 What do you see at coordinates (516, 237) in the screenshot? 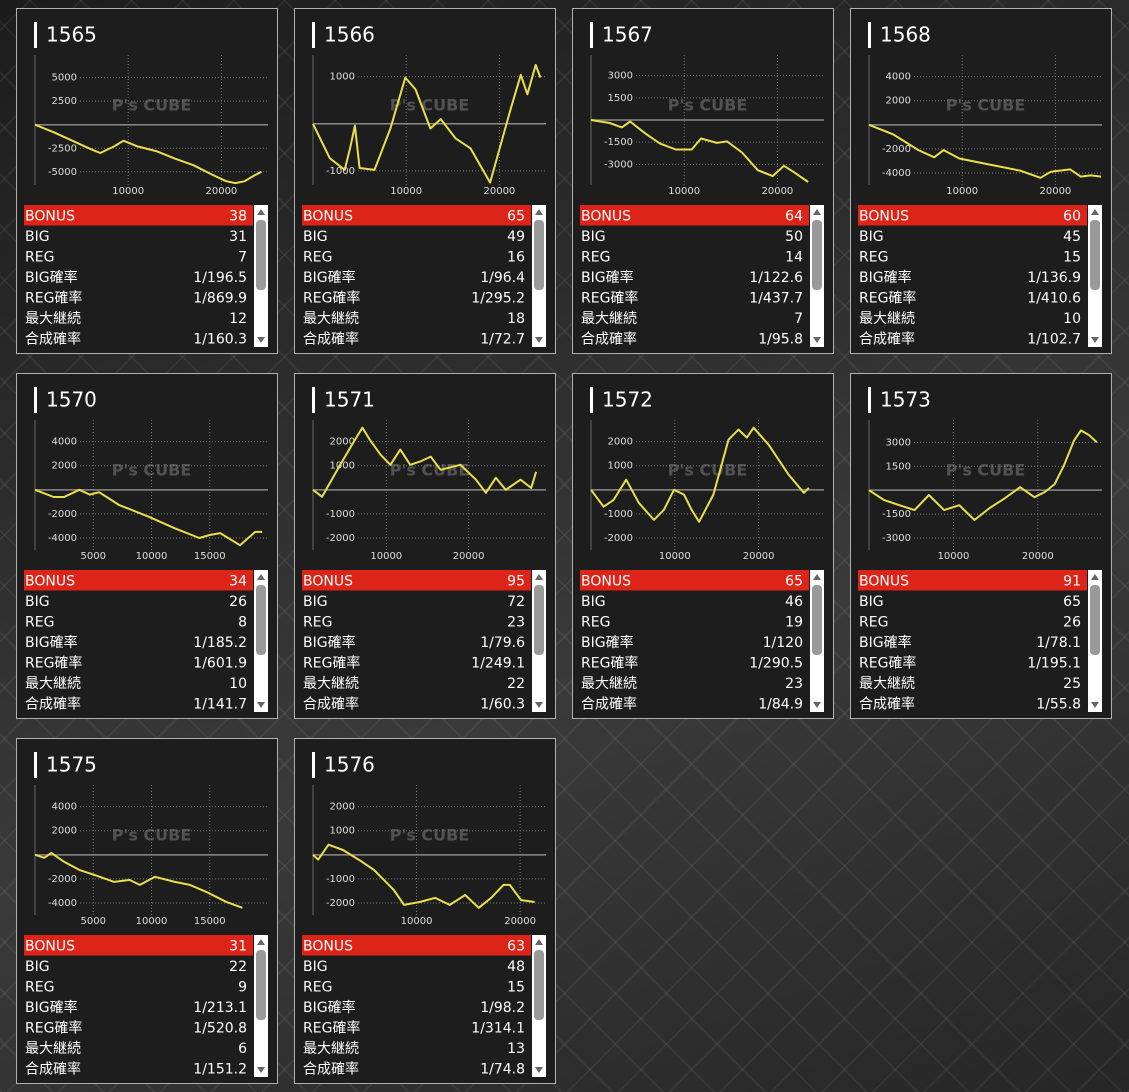
I see `stat-value: 49` at bounding box center [516, 237].